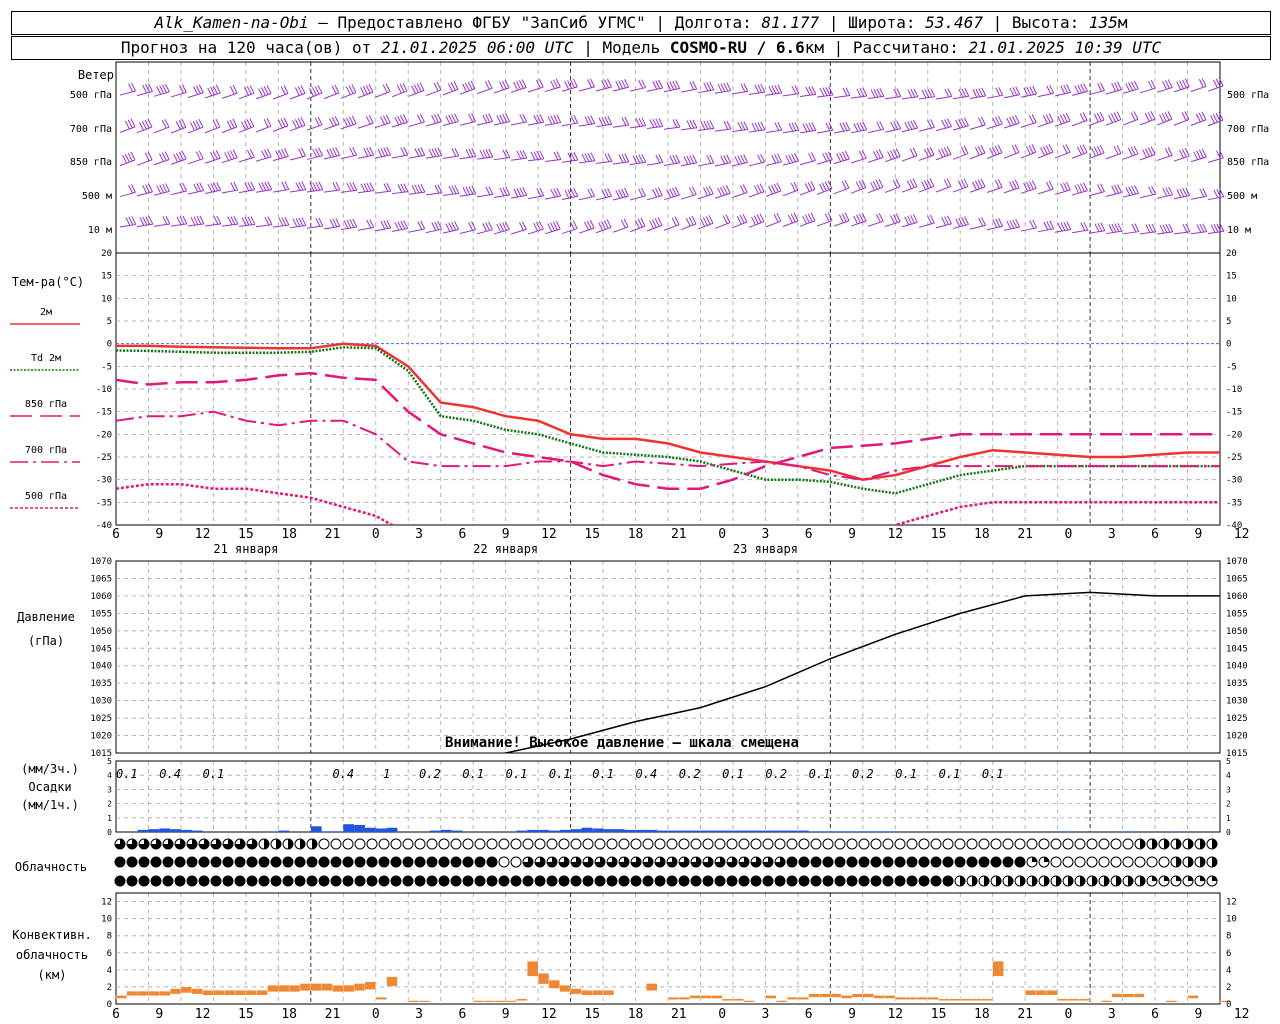  I want to click on precip-label: 0.1, so click(127, 774).